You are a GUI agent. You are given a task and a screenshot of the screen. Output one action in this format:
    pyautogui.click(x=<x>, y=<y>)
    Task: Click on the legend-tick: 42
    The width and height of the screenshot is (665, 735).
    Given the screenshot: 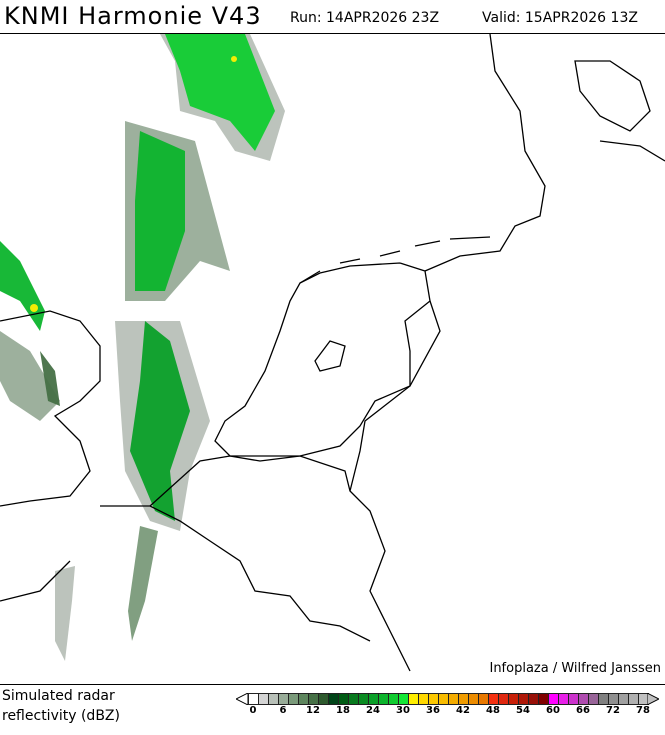 What is the action you would take?
    pyautogui.click(x=463, y=710)
    